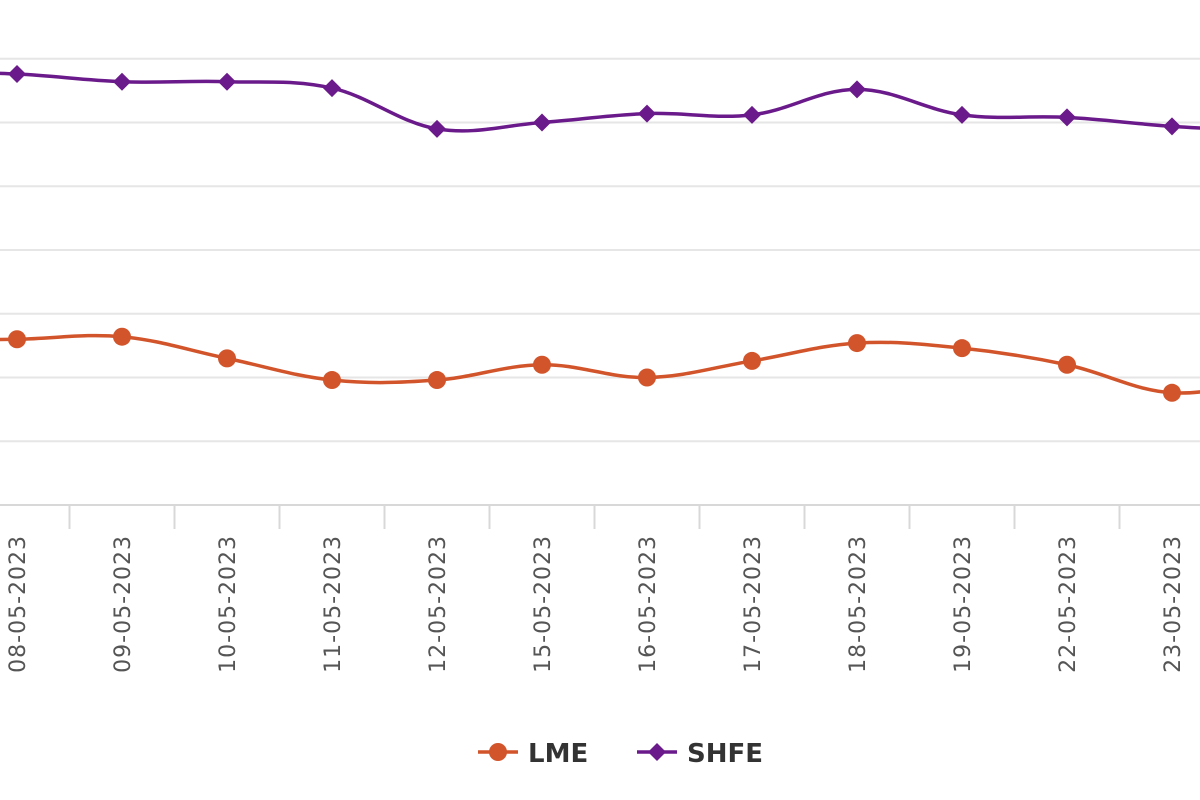 The image size is (1200, 800). I want to click on x-tick-label: 23-05-2023, so click(1173, 604).